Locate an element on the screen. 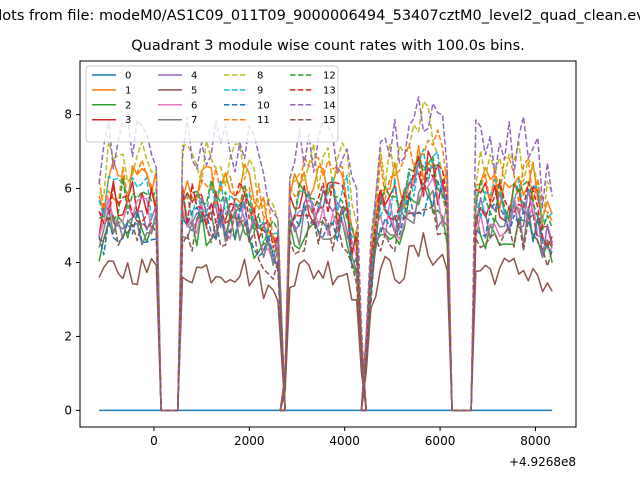  x-offset-label: +4.9268e8 is located at coordinates (542, 462).